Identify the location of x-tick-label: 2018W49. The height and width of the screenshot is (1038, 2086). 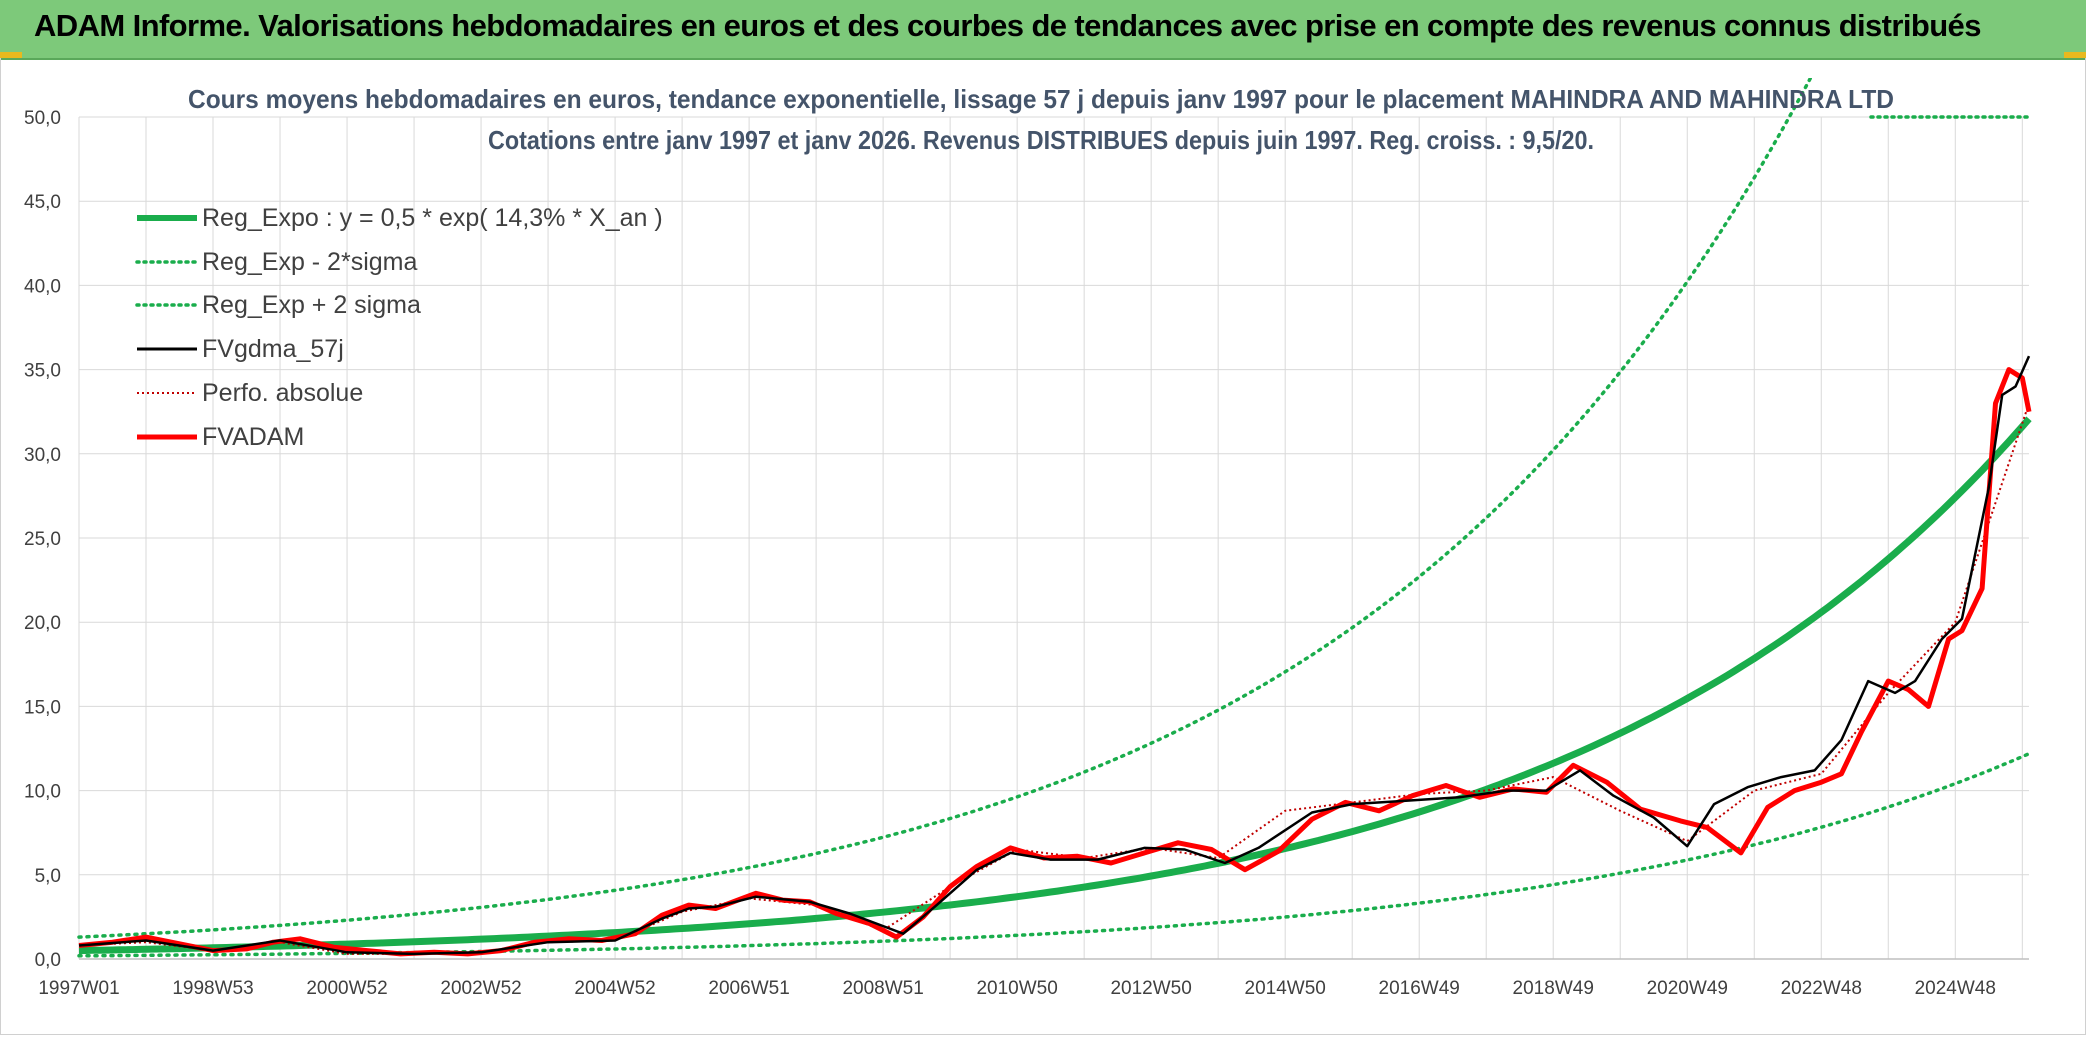
(1553, 988).